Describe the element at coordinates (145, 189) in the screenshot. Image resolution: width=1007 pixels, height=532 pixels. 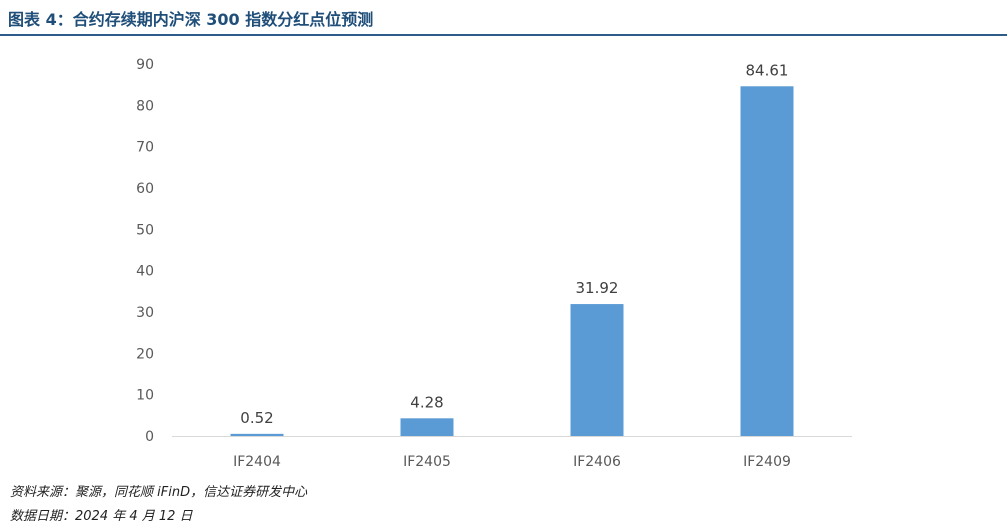
I see `y-tick-label: 60` at that location.